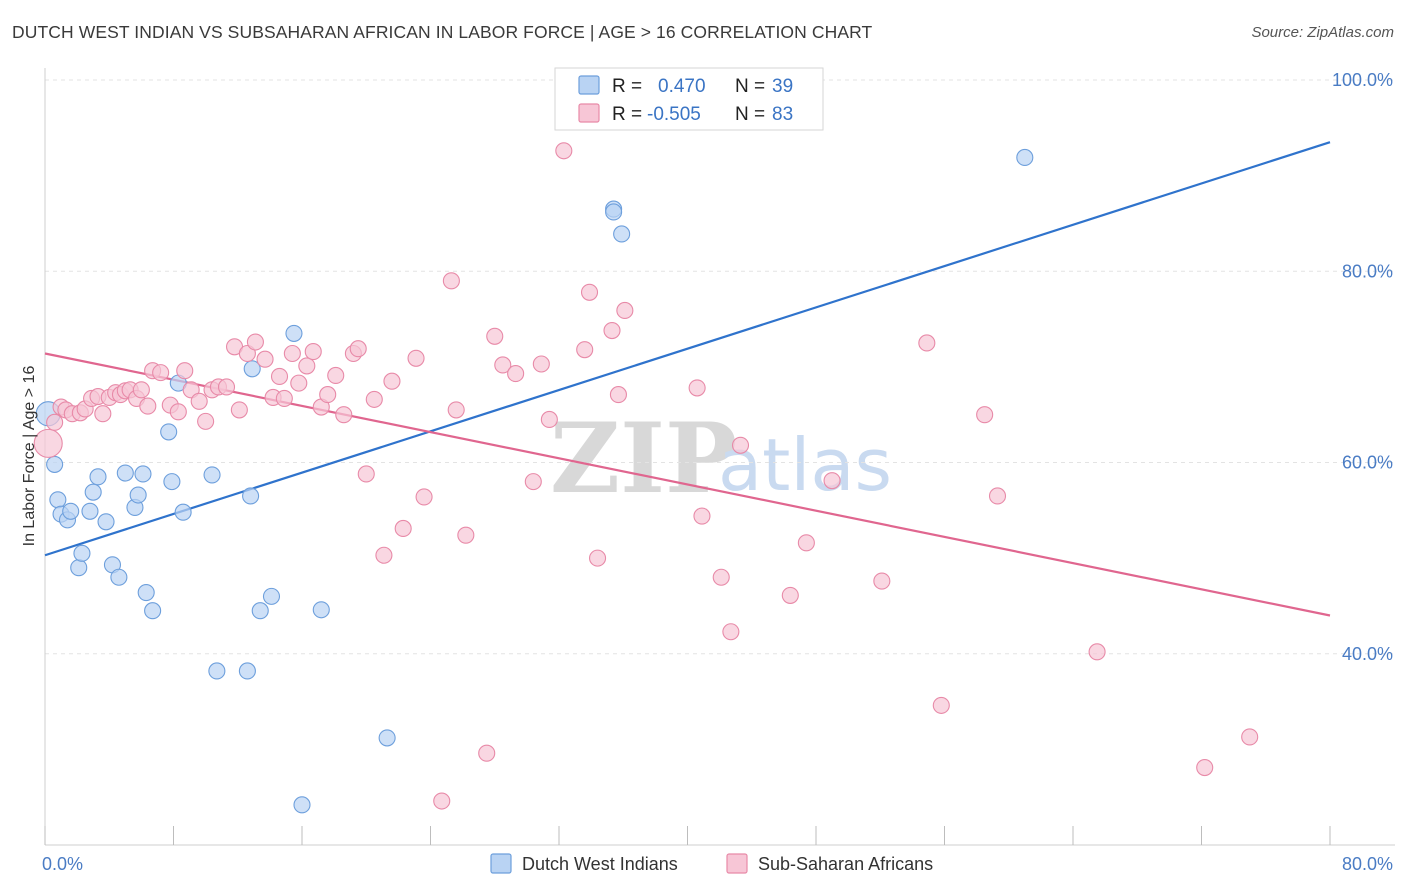  I want to click on watermark-atlas: atlas, so click(805, 465).